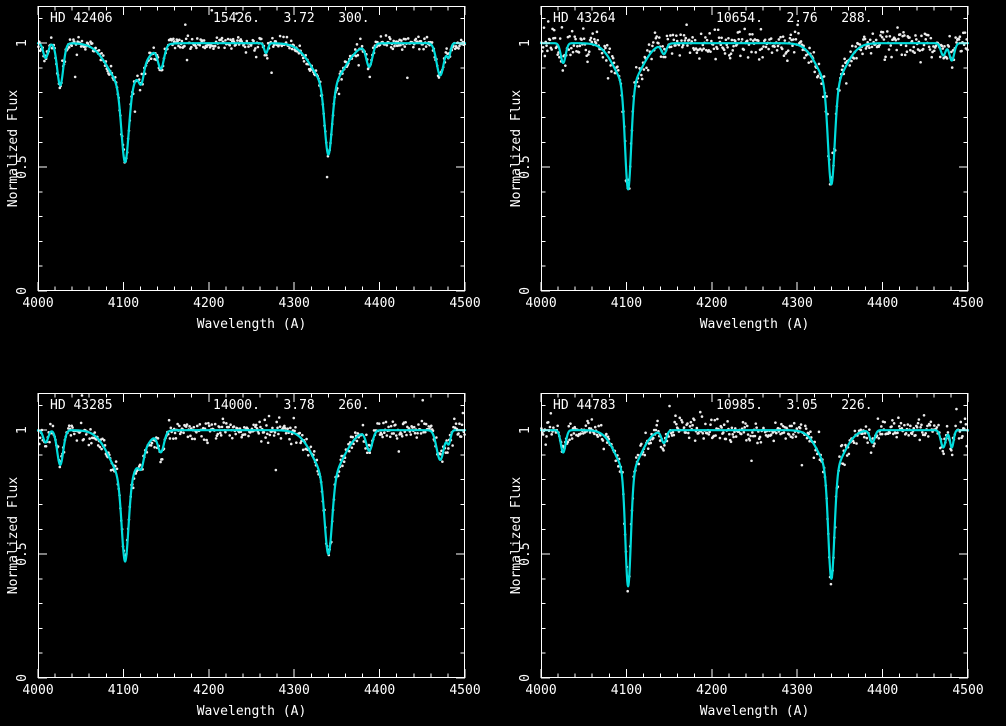 The image size is (1006, 726). Describe the element at coordinates (584, 405) in the screenshot. I see `star-name-label: HD 44783` at that location.